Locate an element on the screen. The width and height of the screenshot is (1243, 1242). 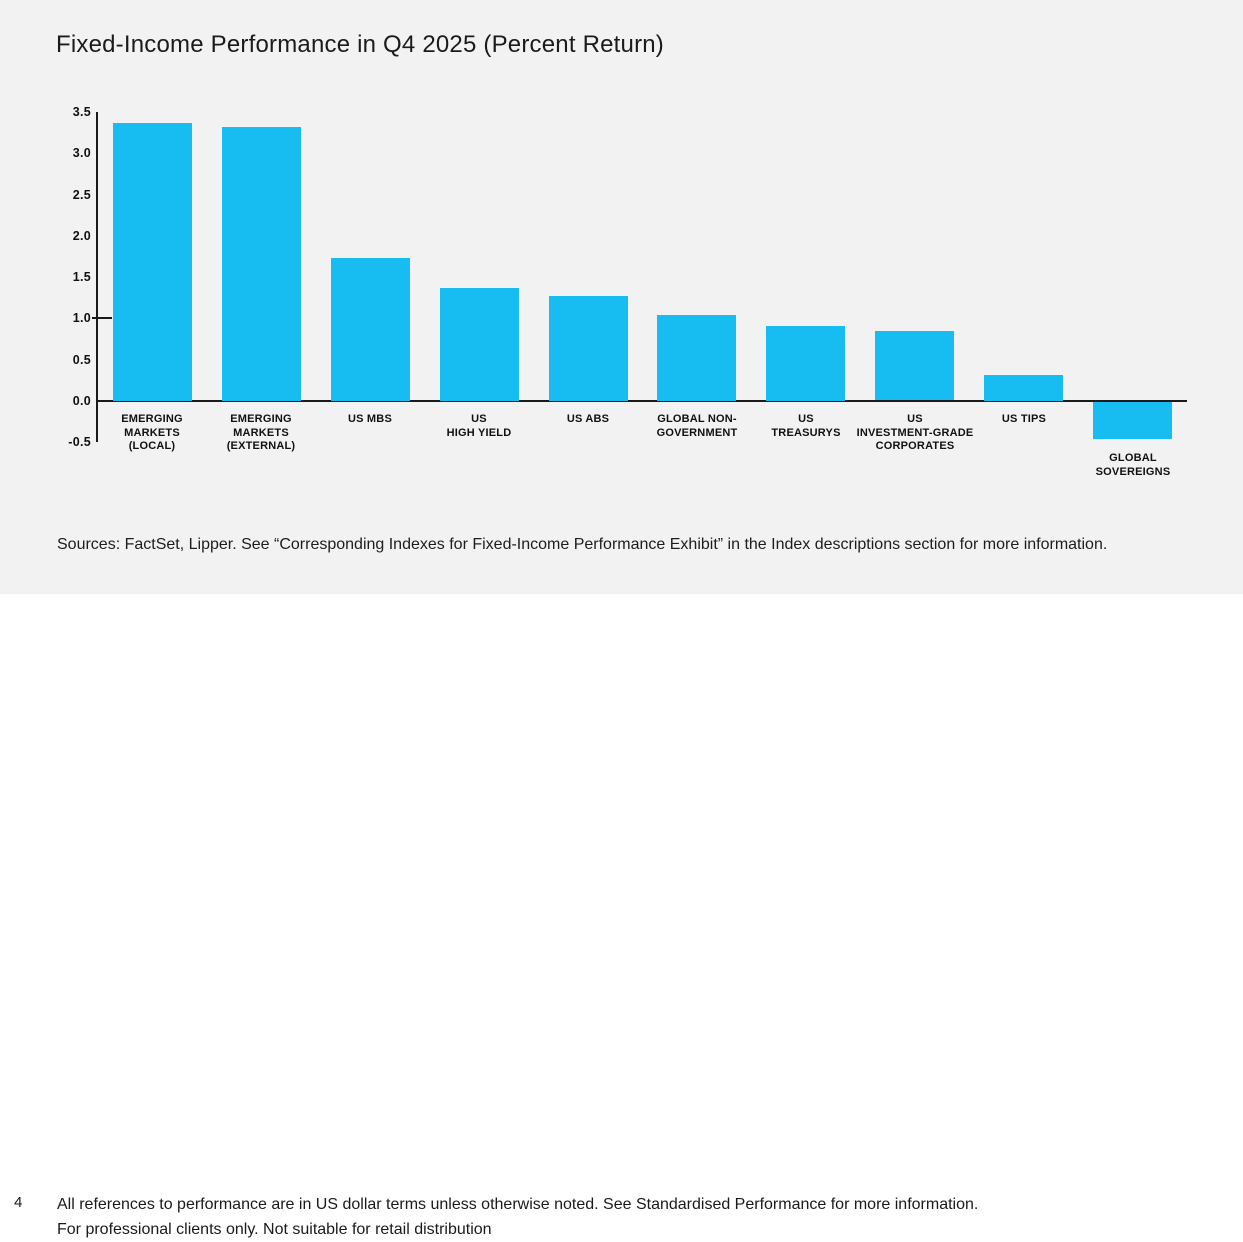
x-axis-baseline is located at coordinates (641, 401).